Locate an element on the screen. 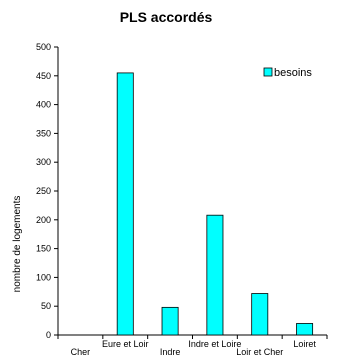 The image size is (337, 363). x-tick-label: Loiret is located at coordinates (304, 344).